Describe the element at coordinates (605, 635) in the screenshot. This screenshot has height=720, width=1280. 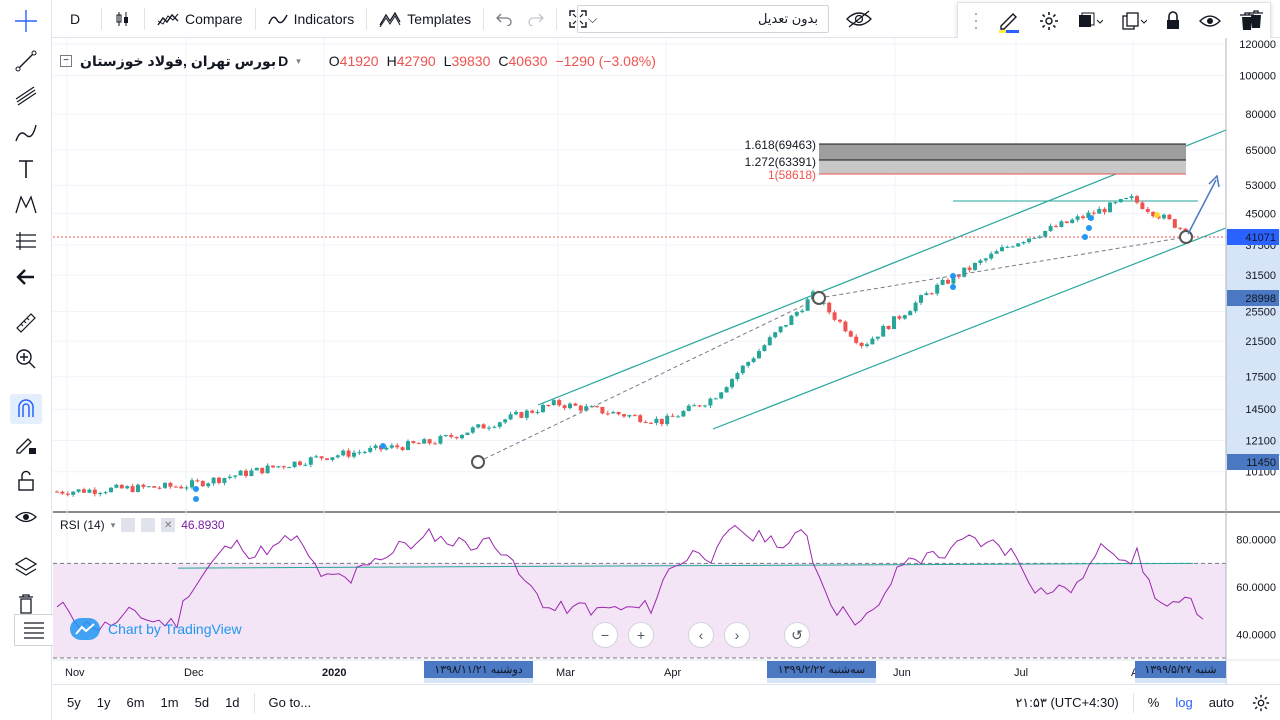
I see `zoom-out-button: −` at that location.